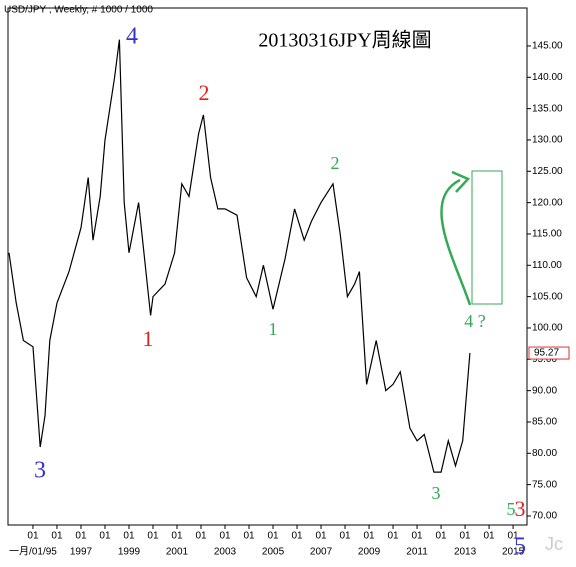 Image resolution: width=576 pixels, height=567 pixels. Describe the element at coordinates (544, 516) in the screenshot. I see `y-tick-label: 70.00` at that location.